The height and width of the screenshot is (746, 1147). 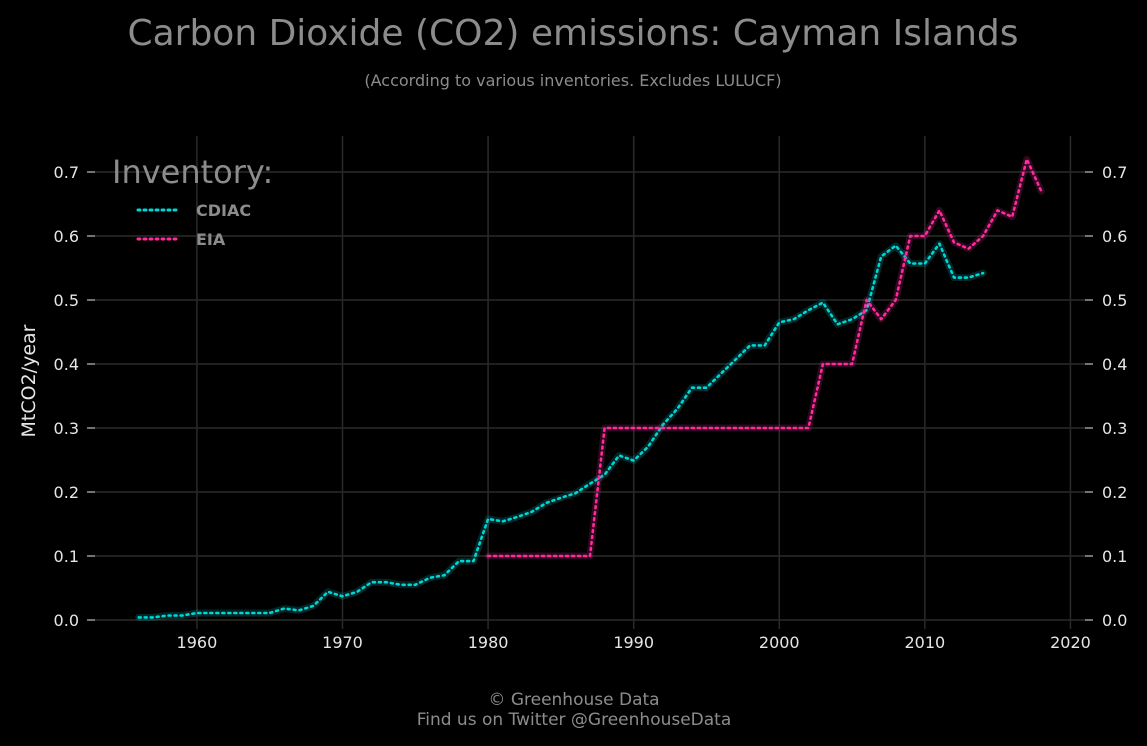 What do you see at coordinates (66, 556) in the screenshot?
I see `y-tick-label-left: 0.1` at bounding box center [66, 556].